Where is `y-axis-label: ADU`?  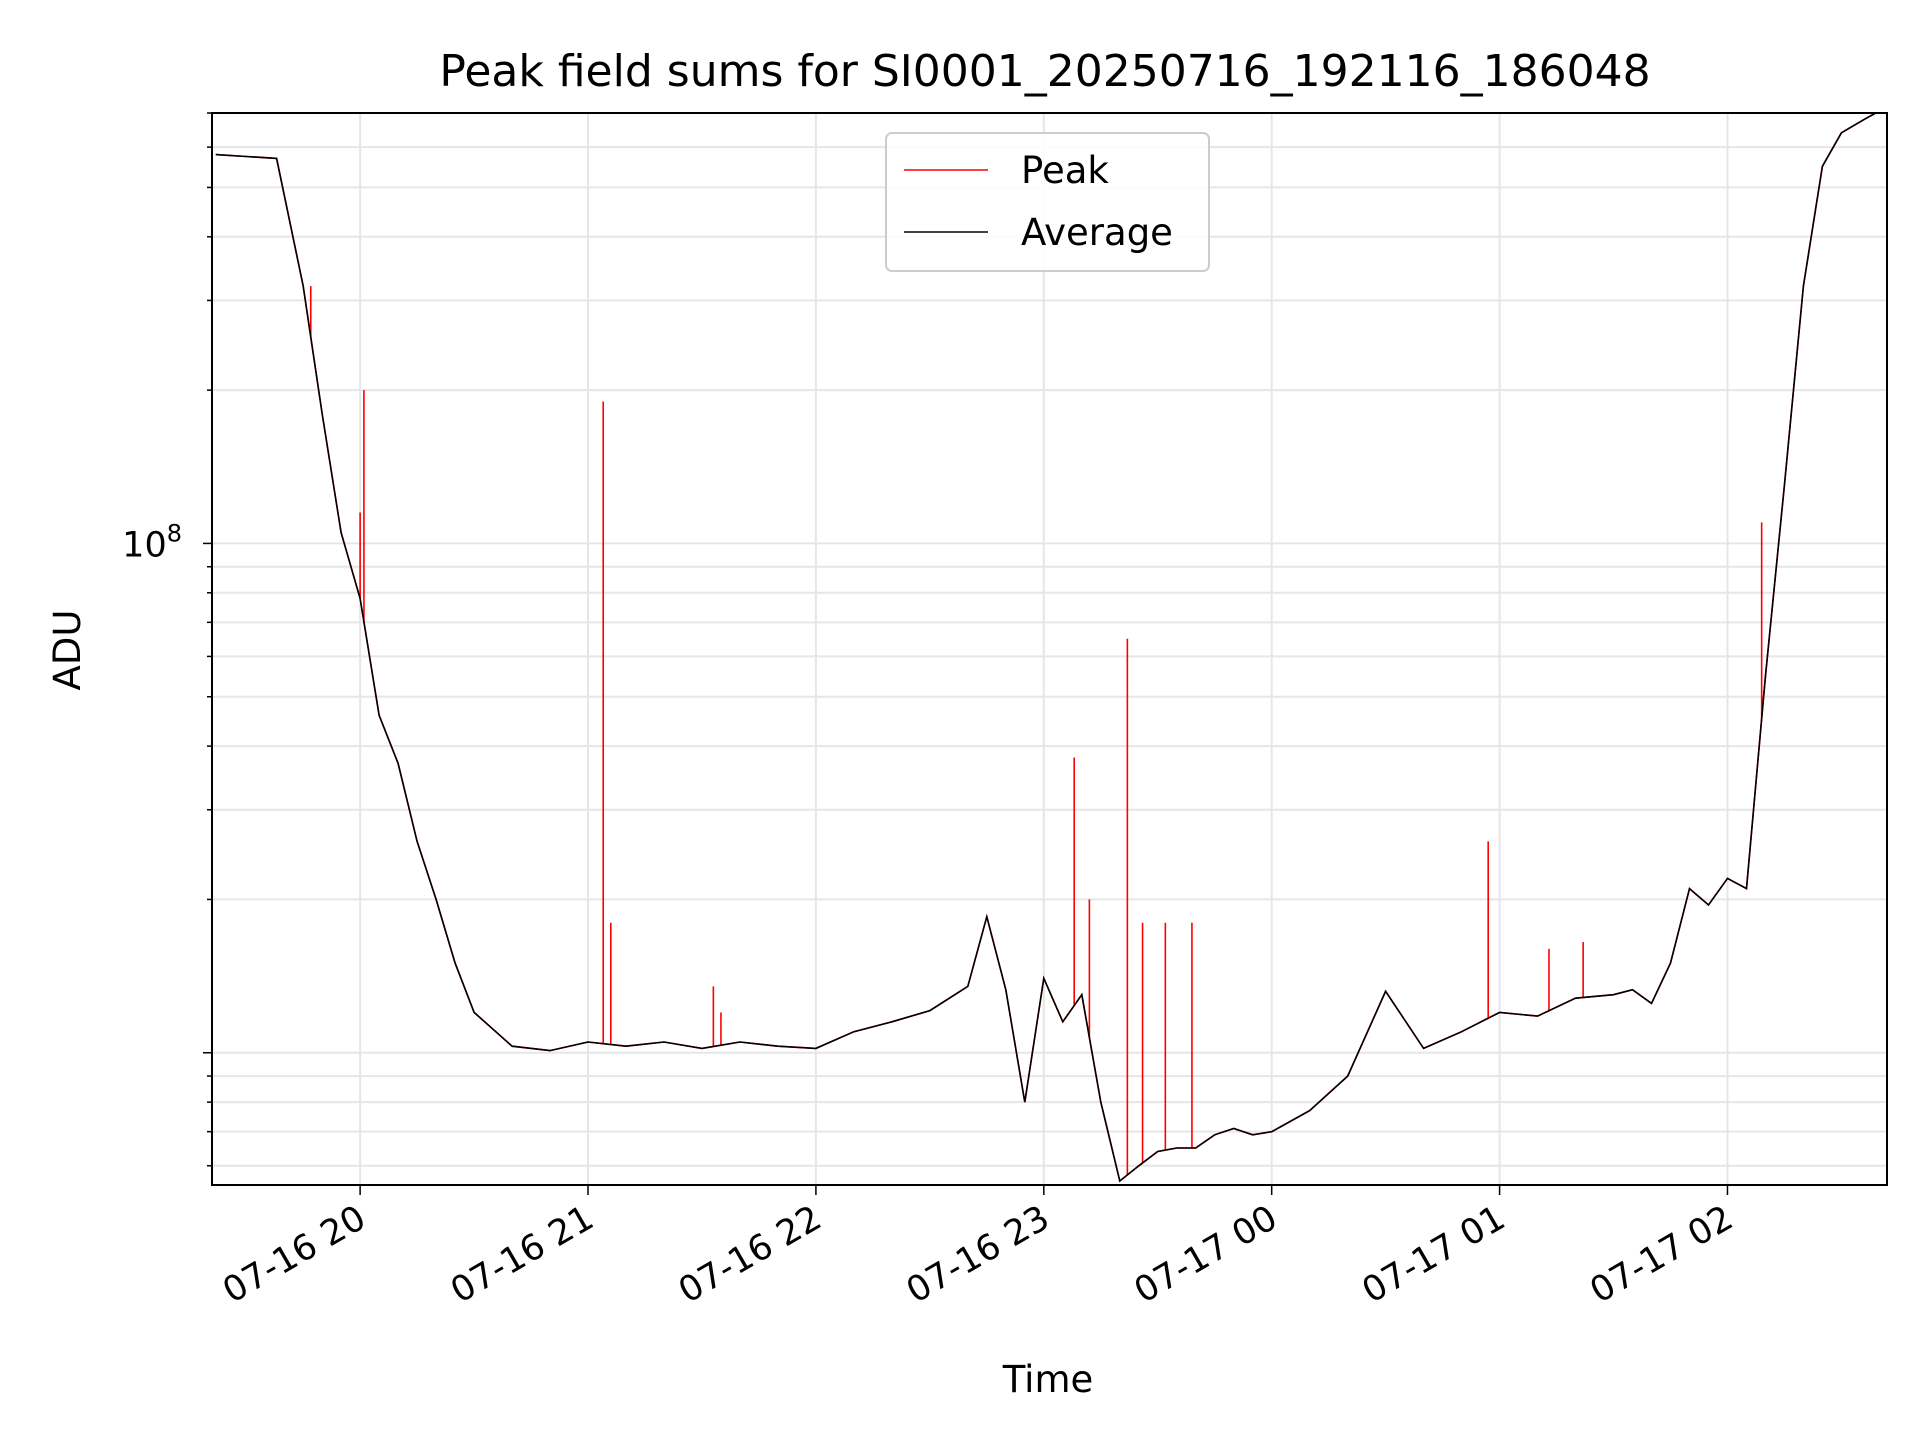 y-axis-label: ADU is located at coordinates (67, 650).